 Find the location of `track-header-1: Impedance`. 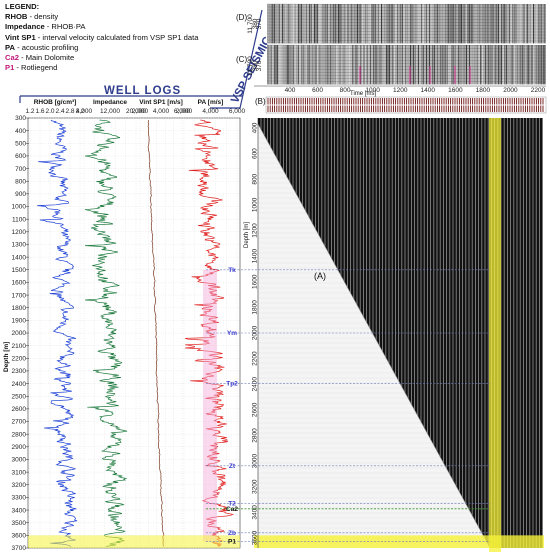

track-header-1: Impedance is located at coordinates (110, 102).